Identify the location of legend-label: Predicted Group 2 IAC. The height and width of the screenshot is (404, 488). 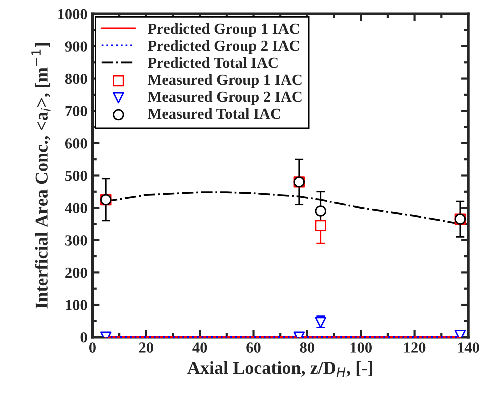
(224, 47).